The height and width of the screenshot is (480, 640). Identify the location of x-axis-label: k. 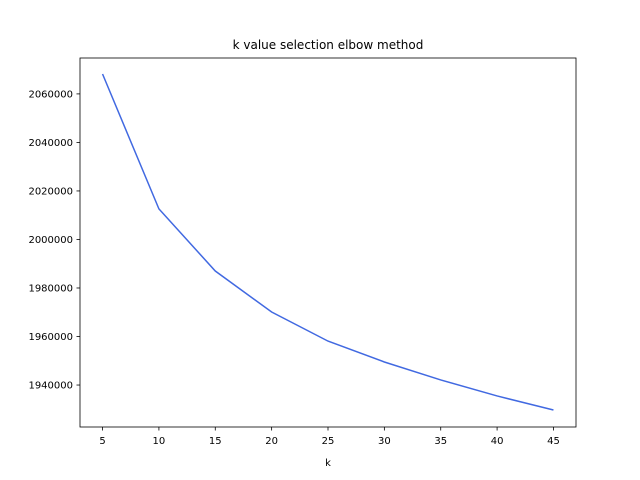
(328, 463).